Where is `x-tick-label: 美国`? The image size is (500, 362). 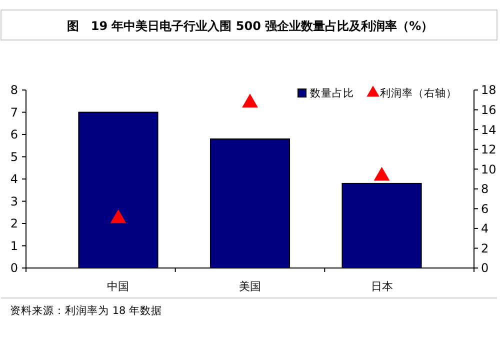 x-tick-label: 美国 is located at coordinates (250, 286).